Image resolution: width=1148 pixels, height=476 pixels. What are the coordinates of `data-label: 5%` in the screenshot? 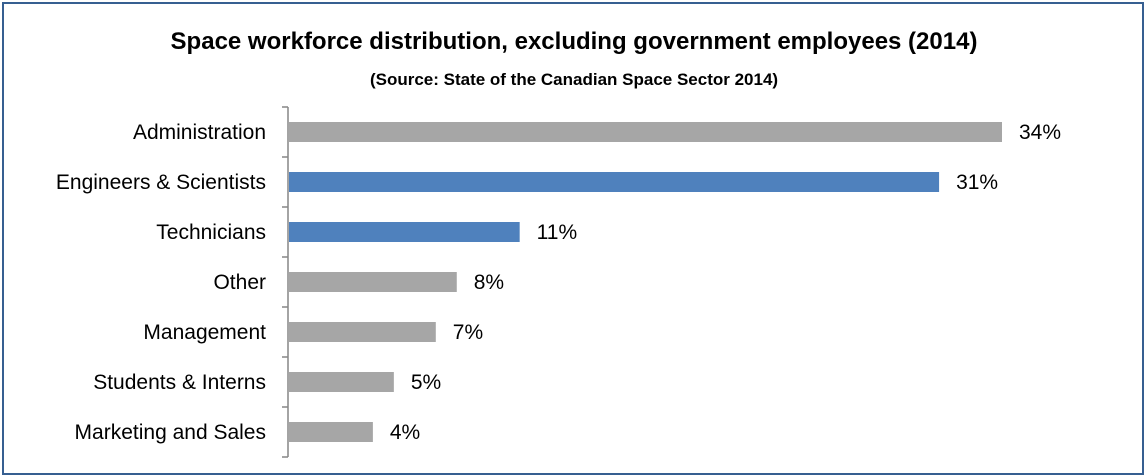 It's located at (426, 382).